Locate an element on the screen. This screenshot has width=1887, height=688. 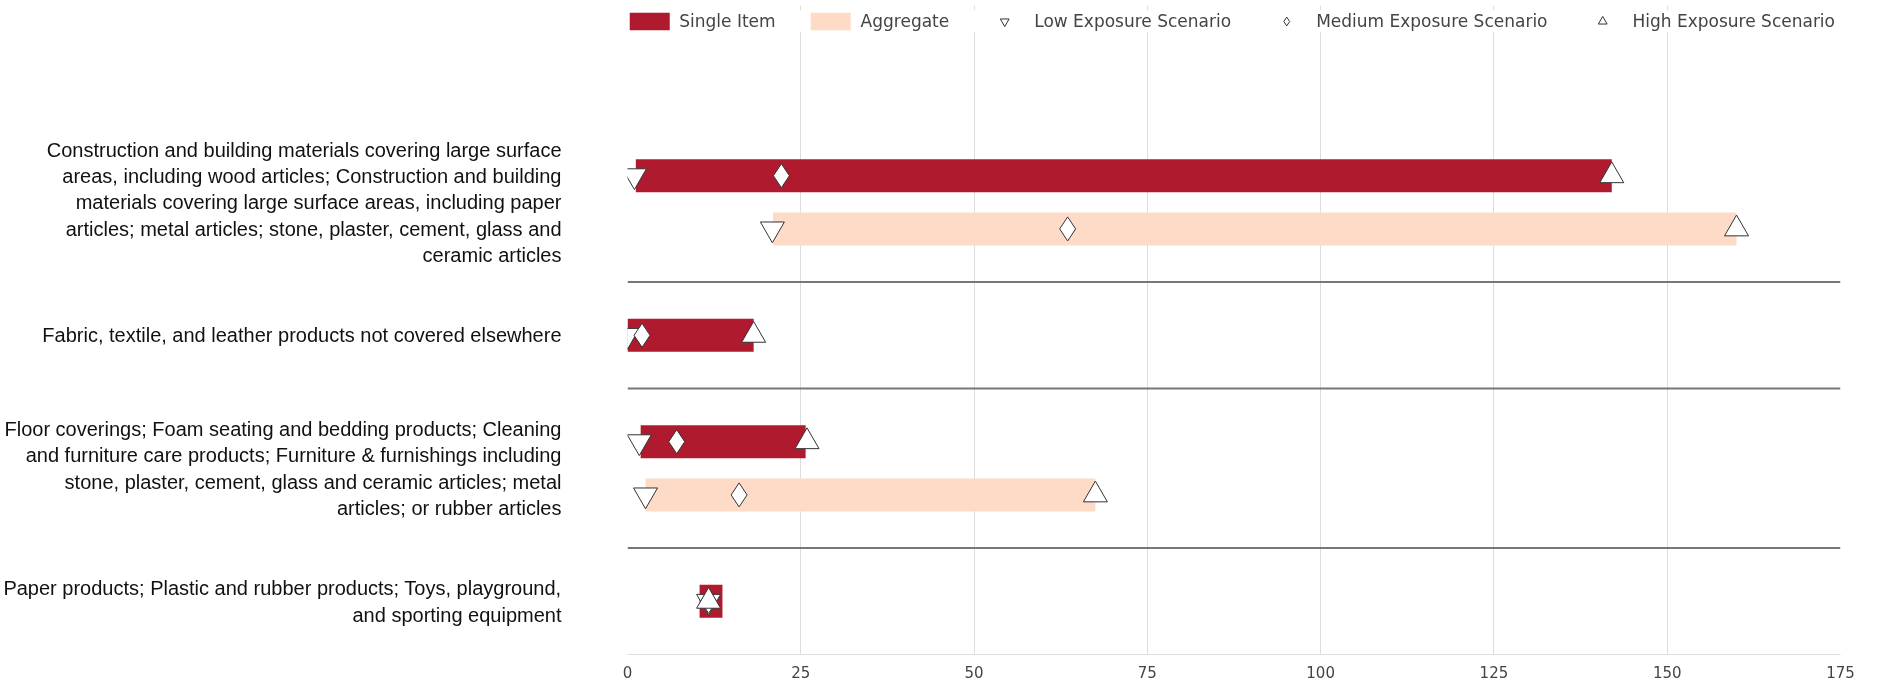
legend-label: Medium Exposure Scenario is located at coordinates (1432, 21).